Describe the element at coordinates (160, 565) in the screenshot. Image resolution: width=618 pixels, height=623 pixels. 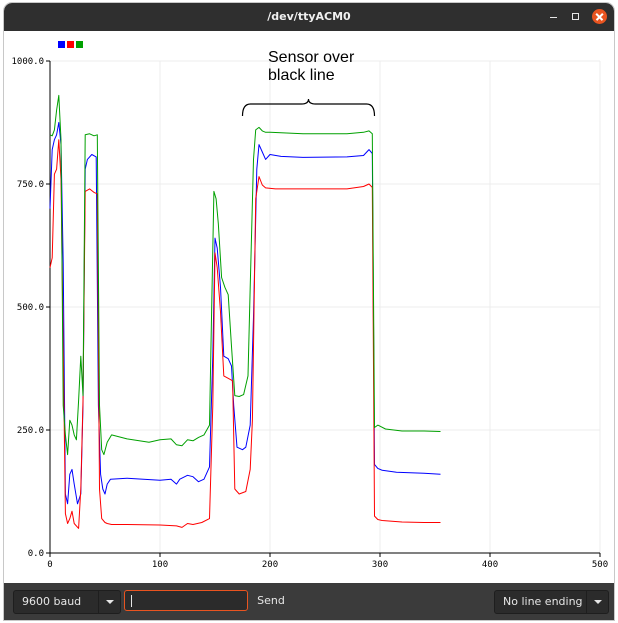
I see `x-tick-label: 100` at that location.